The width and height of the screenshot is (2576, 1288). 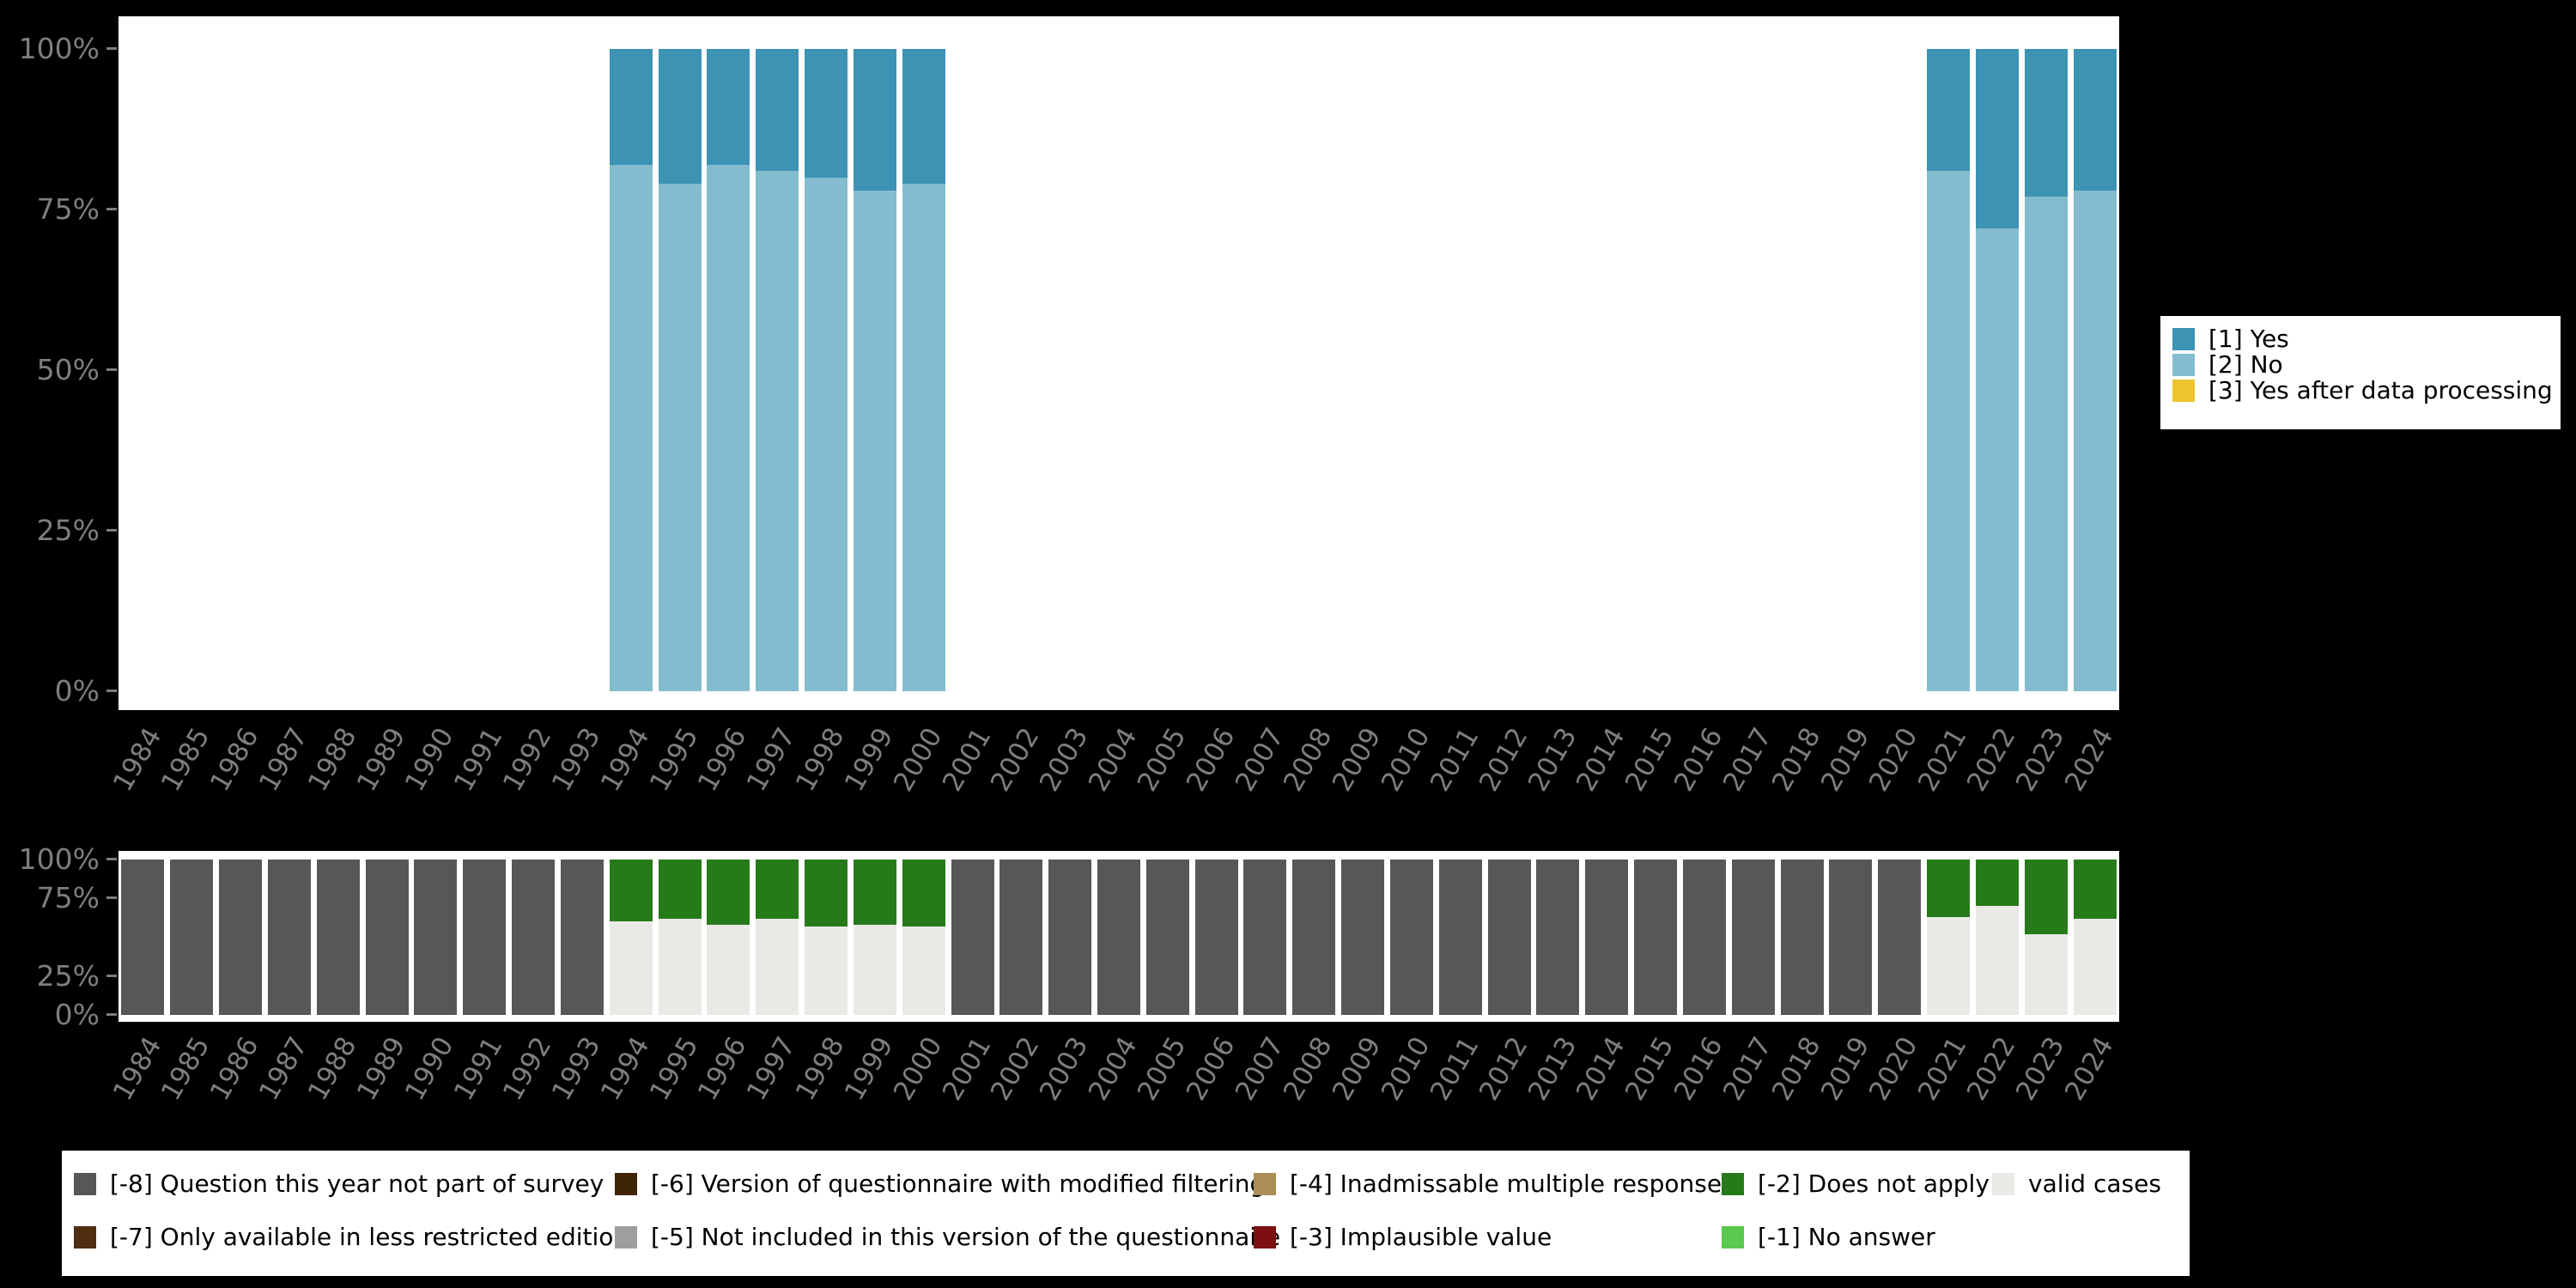 I want to click on legend-item-label: [3] Yes after data processing, so click(x=2380, y=390).